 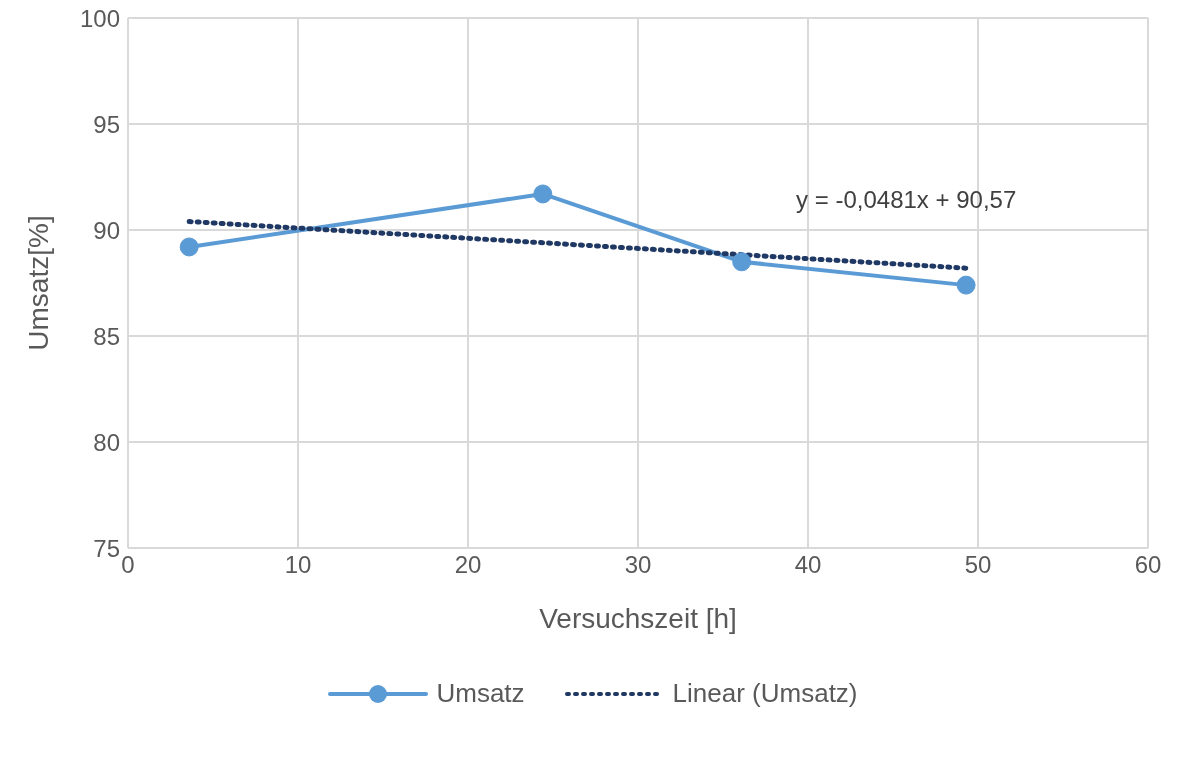 What do you see at coordinates (106, 442) in the screenshot?
I see `y-tick-label: 80` at bounding box center [106, 442].